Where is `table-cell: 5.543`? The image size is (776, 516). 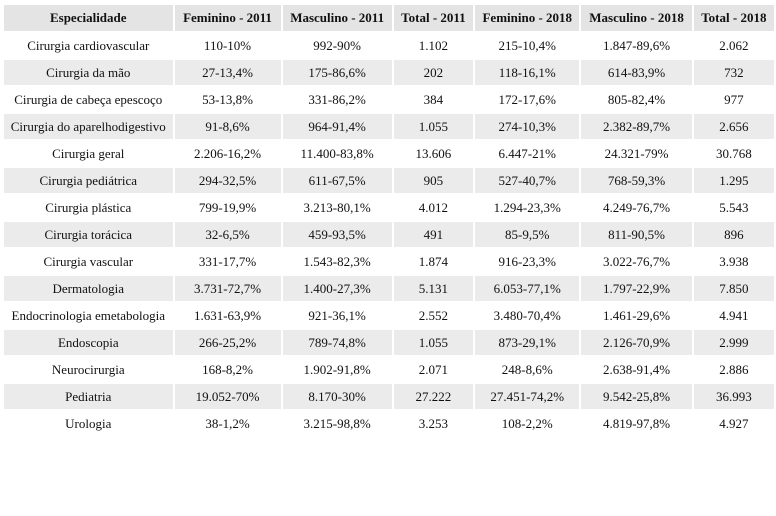 table-cell: 5.543 is located at coordinates (734, 207).